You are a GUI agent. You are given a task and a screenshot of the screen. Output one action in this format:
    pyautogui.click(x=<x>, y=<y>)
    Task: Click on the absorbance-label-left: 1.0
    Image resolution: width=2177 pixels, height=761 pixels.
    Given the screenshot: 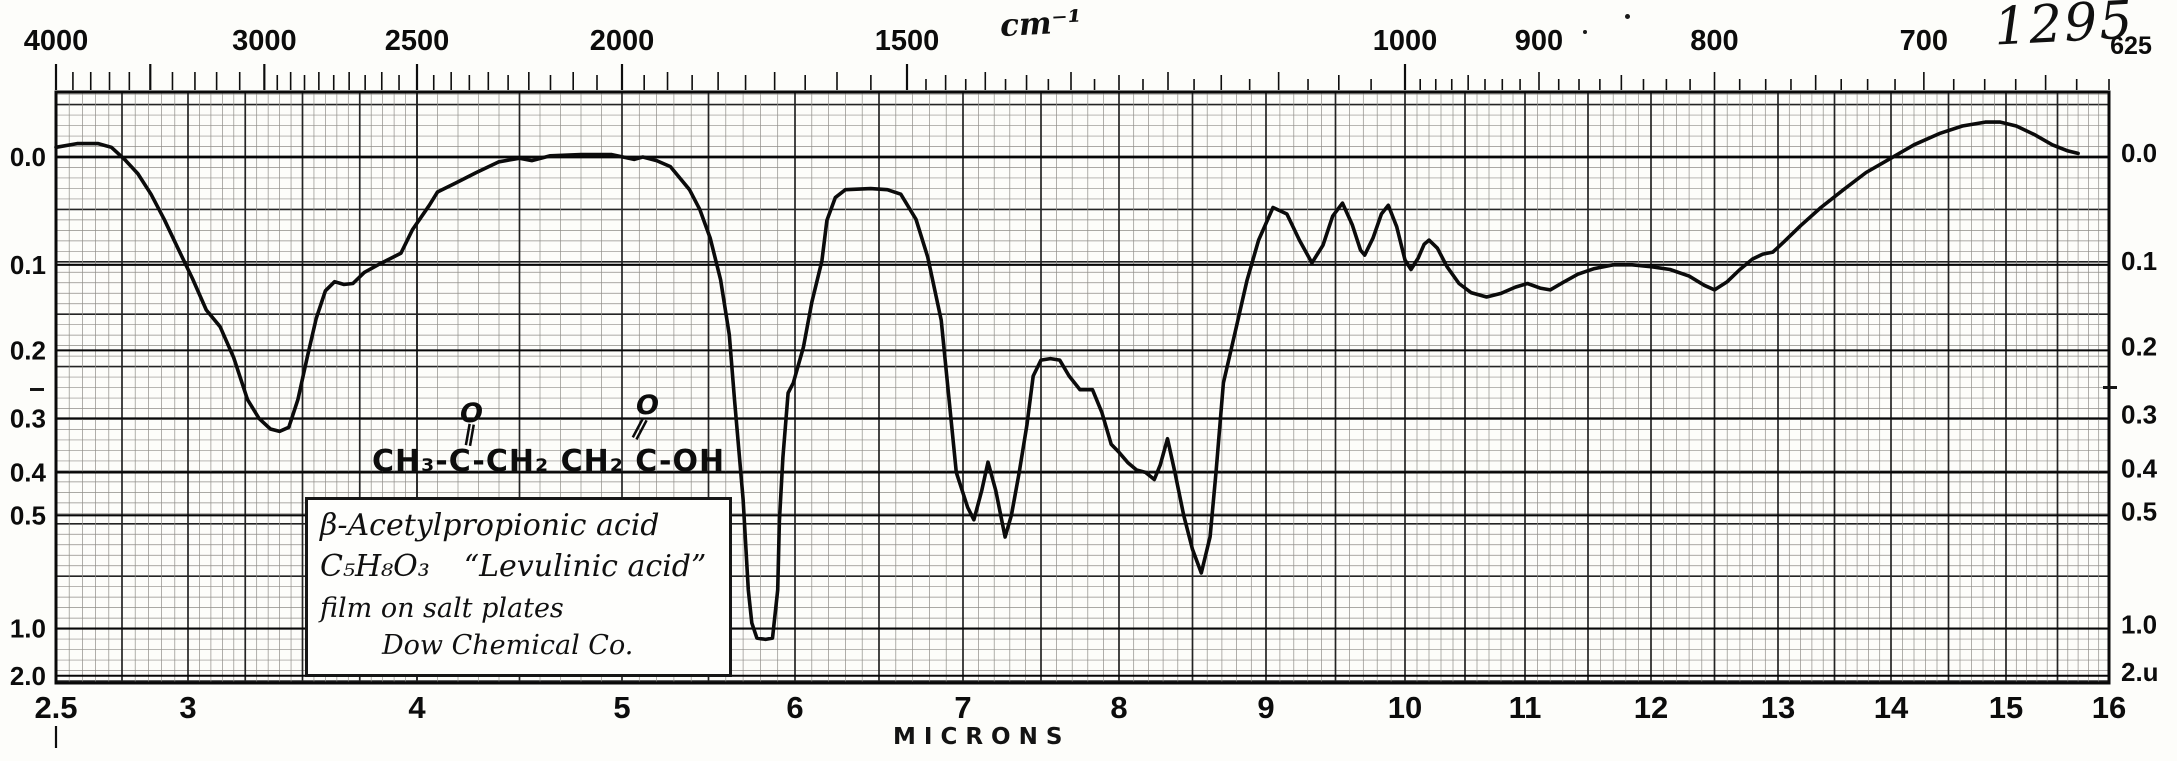 What is the action you would take?
    pyautogui.click(x=28, y=629)
    